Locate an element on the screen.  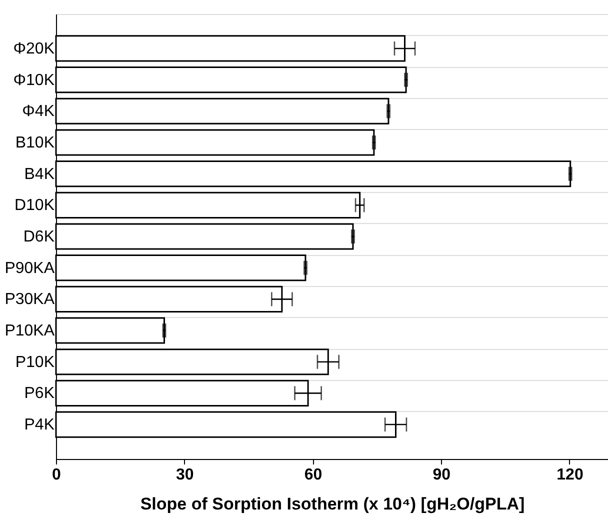
x-axis-title: Slope of Sorption Isotherm (x 10⁴) [gH₂O/gPLA] is located at coordinates (332, 504).